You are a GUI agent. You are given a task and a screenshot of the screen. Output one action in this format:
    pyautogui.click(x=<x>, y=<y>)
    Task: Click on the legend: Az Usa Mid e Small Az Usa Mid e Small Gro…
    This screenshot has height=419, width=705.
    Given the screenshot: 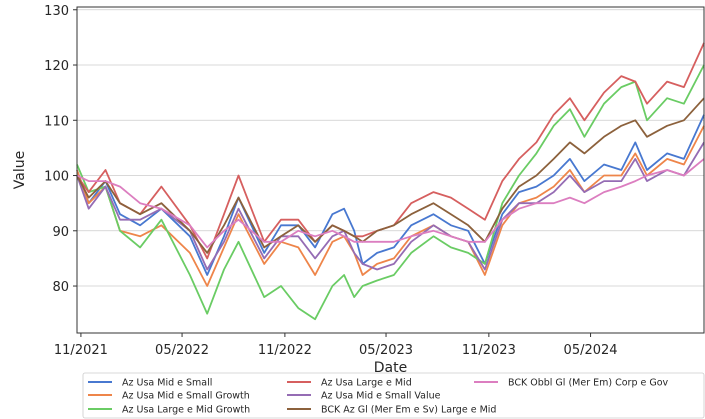 What is the action you would take?
    pyautogui.click(x=393, y=395)
    